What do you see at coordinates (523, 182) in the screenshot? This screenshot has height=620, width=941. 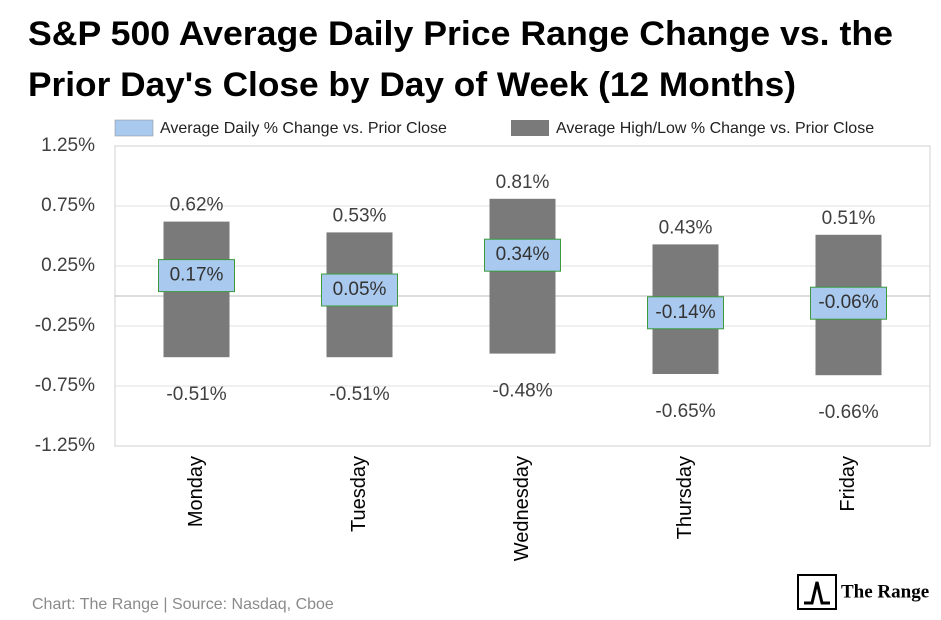 I see `high-label: 0.81%` at bounding box center [523, 182].